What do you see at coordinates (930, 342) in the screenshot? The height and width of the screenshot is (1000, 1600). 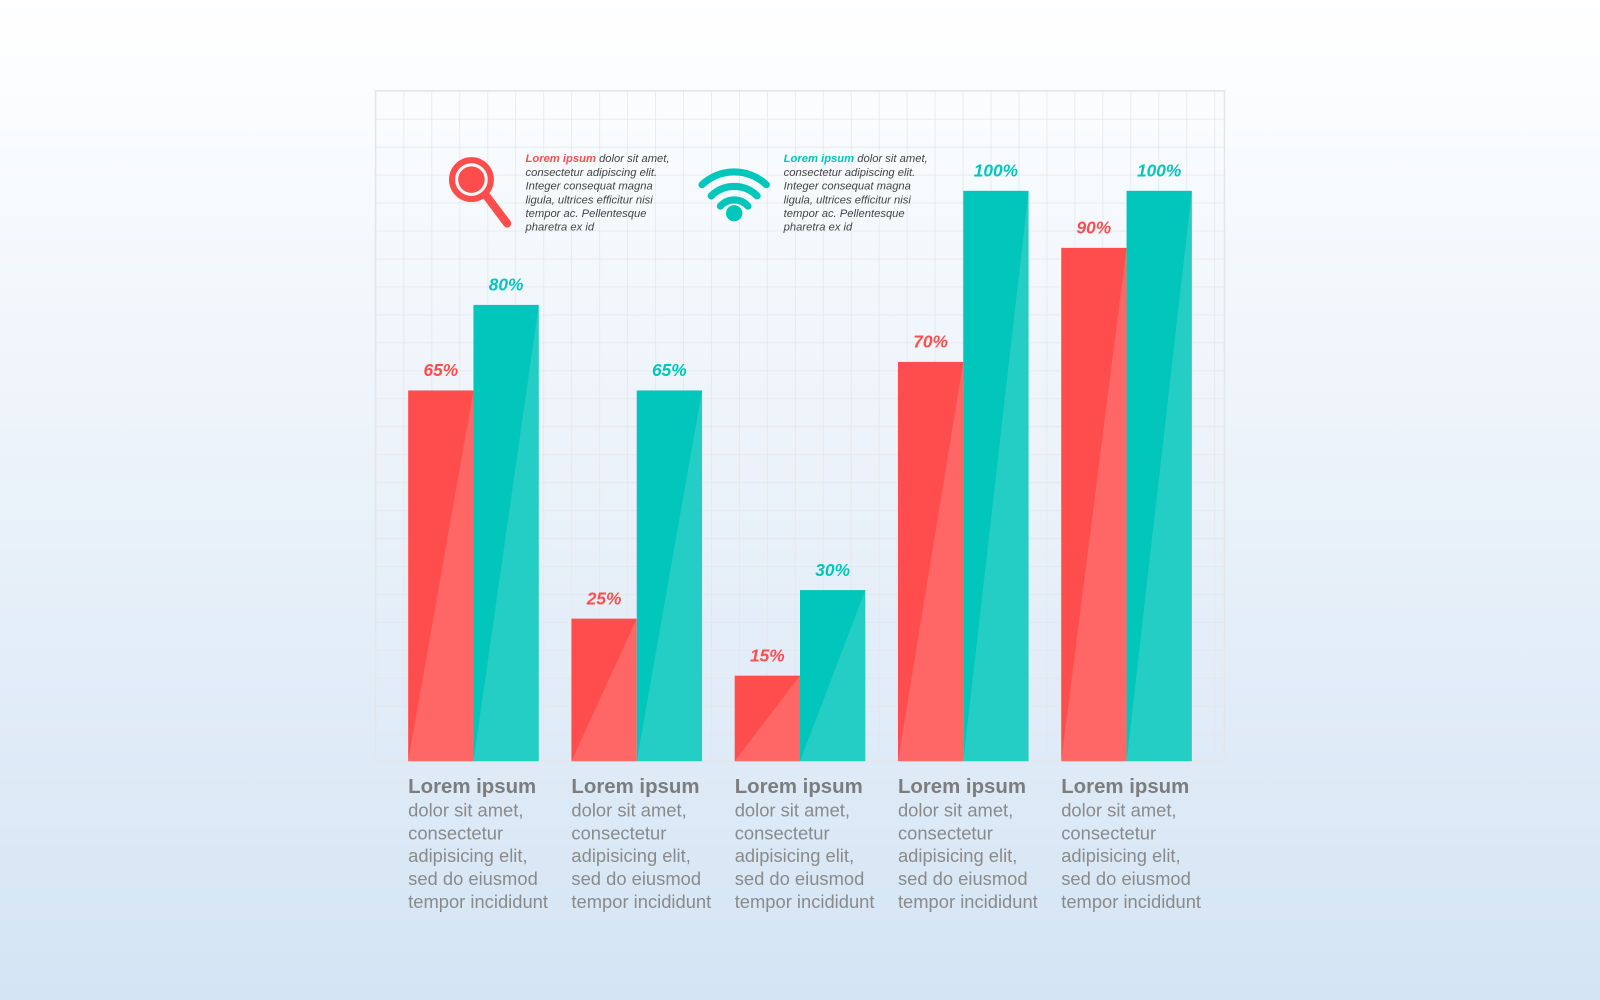 I see `value-label: 70%` at bounding box center [930, 342].